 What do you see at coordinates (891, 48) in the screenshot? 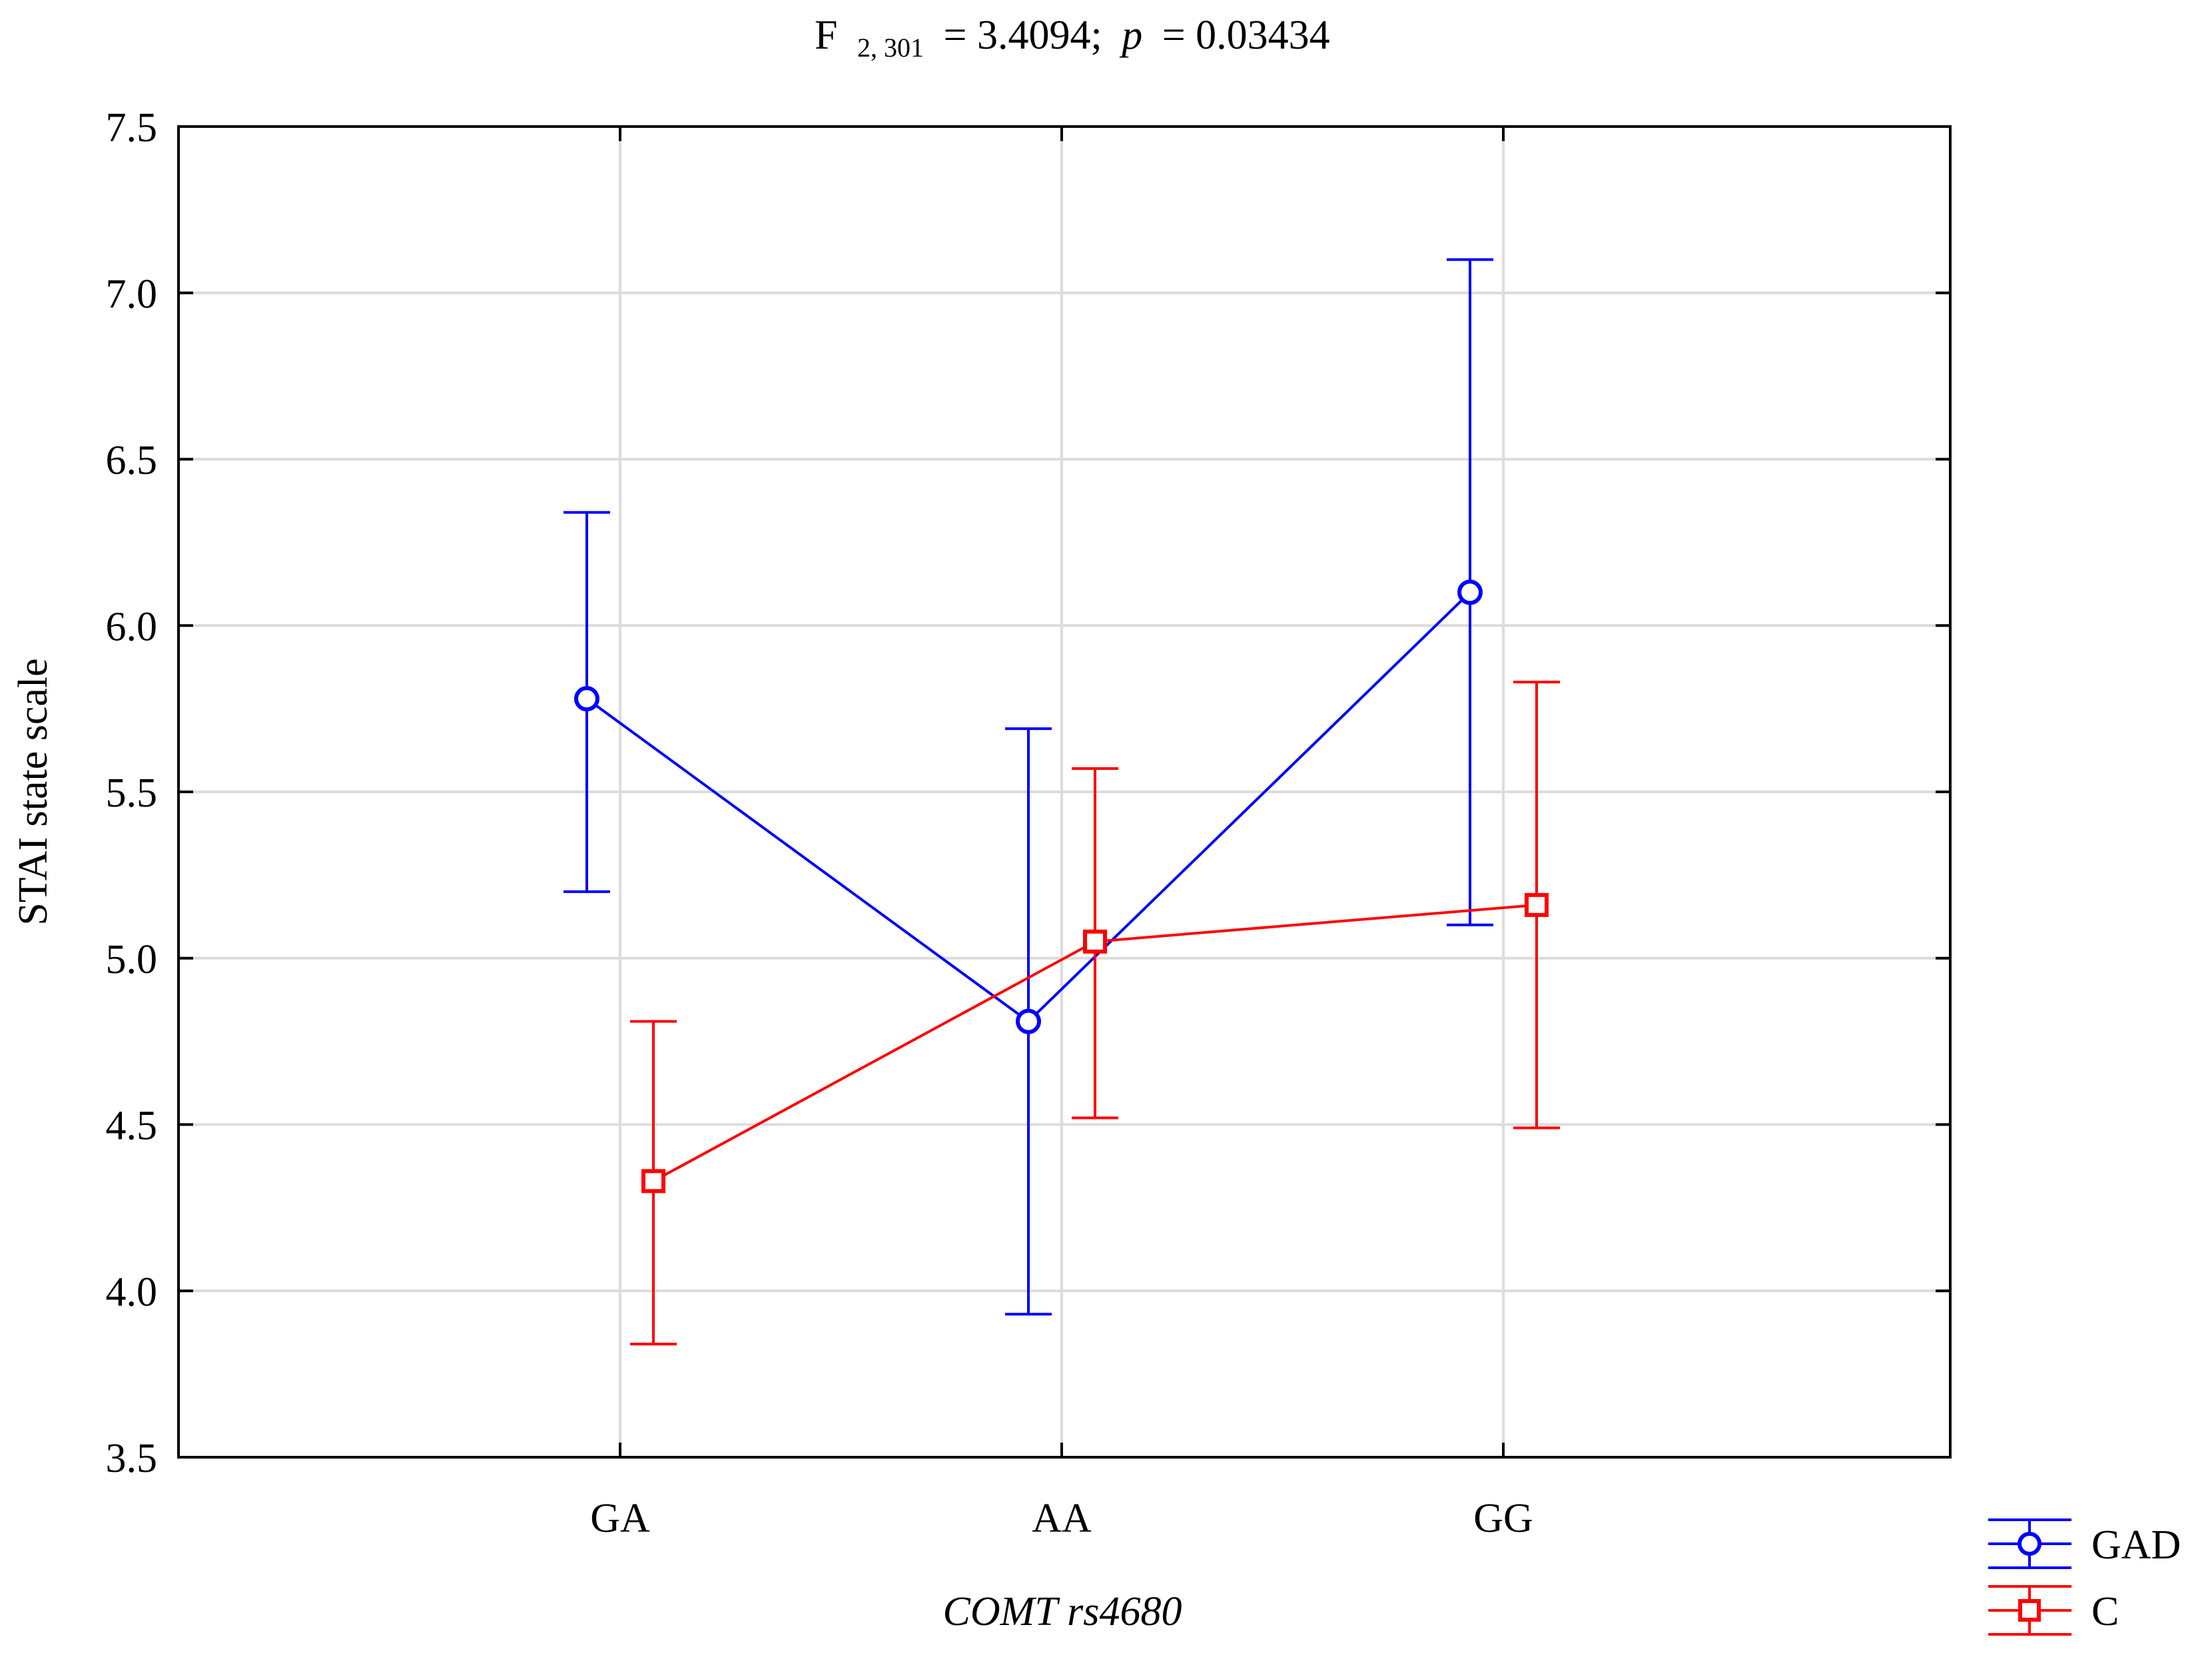
I see `title-df: 2, 301` at bounding box center [891, 48].